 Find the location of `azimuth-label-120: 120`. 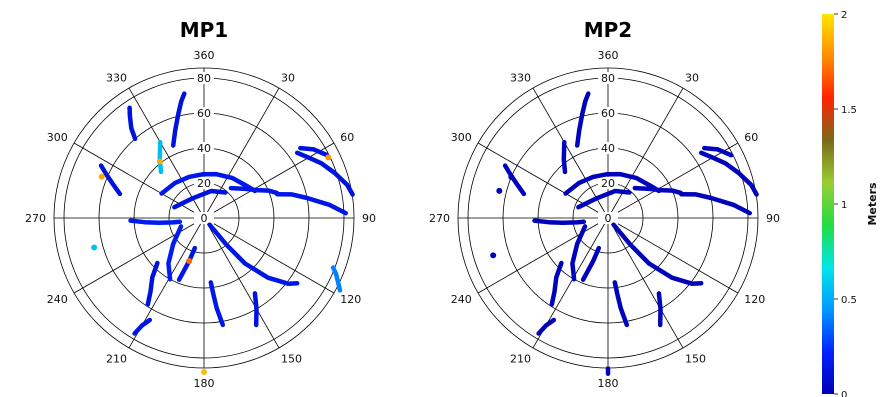

azimuth-label-120: 120 is located at coordinates (754, 299).